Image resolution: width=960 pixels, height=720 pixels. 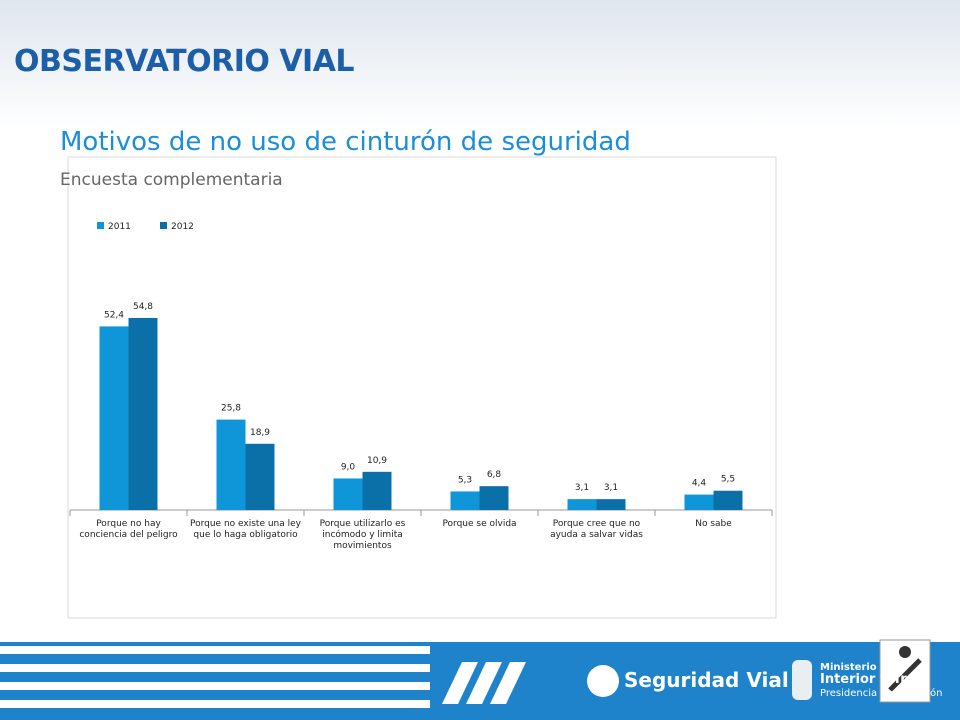 What do you see at coordinates (863, 679) in the screenshot?
I see `footer-ministry: Interior y Tr` at bounding box center [863, 679].